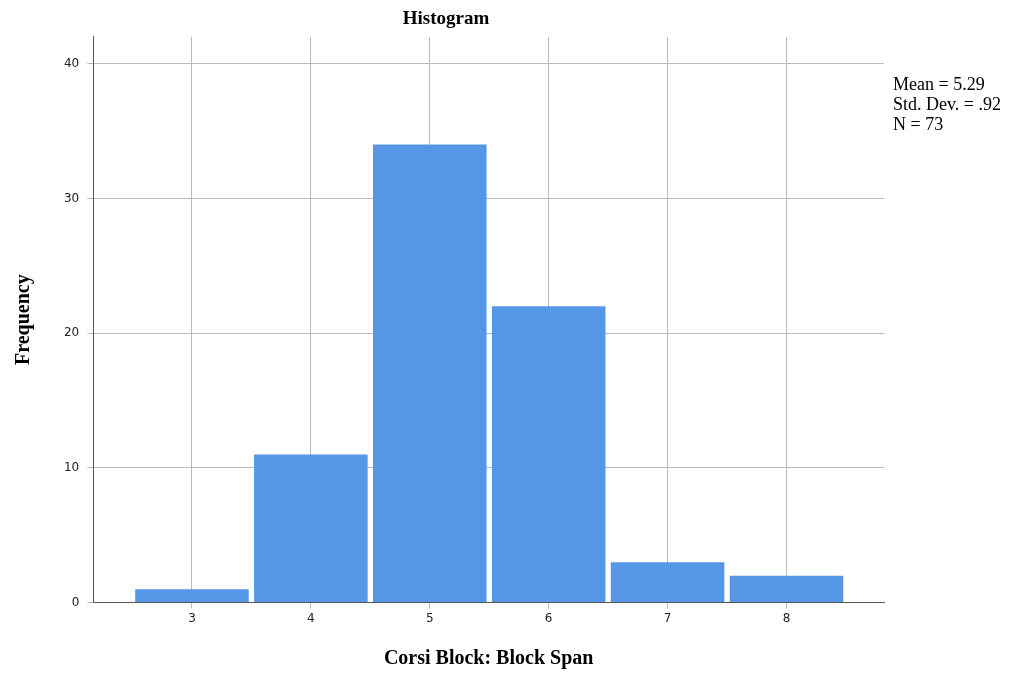 The image size is (1034, 683). What do you see at coordinates (71, 332) in the screenshot?
I see `y-tick-label: 20` at bounding box center [71, 332].